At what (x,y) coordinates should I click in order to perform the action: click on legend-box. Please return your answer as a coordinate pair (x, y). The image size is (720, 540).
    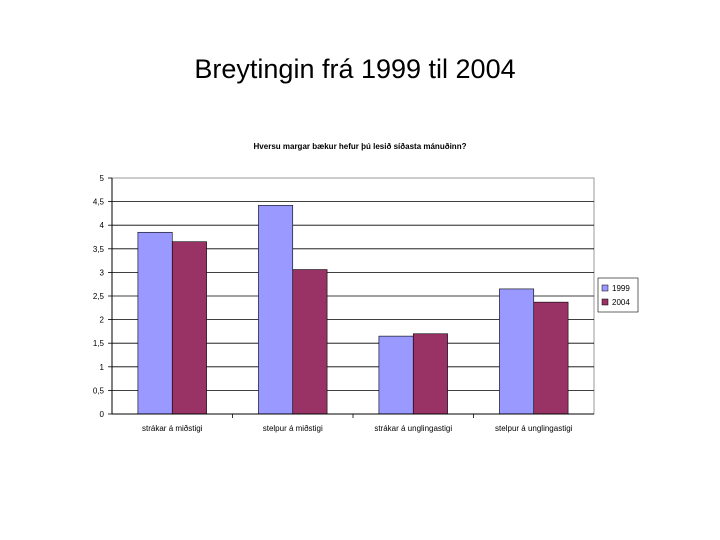
    Looking at the image, I should click on (618, 295).